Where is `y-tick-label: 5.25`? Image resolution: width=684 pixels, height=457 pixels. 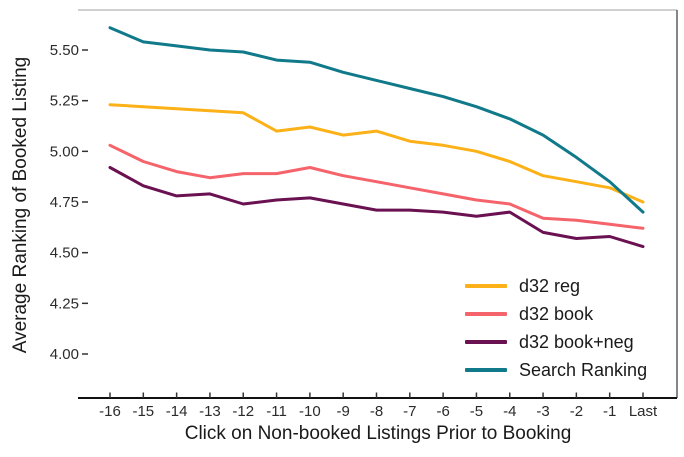
y-tick-label: 5.25 is located at coordinates (64, 101).